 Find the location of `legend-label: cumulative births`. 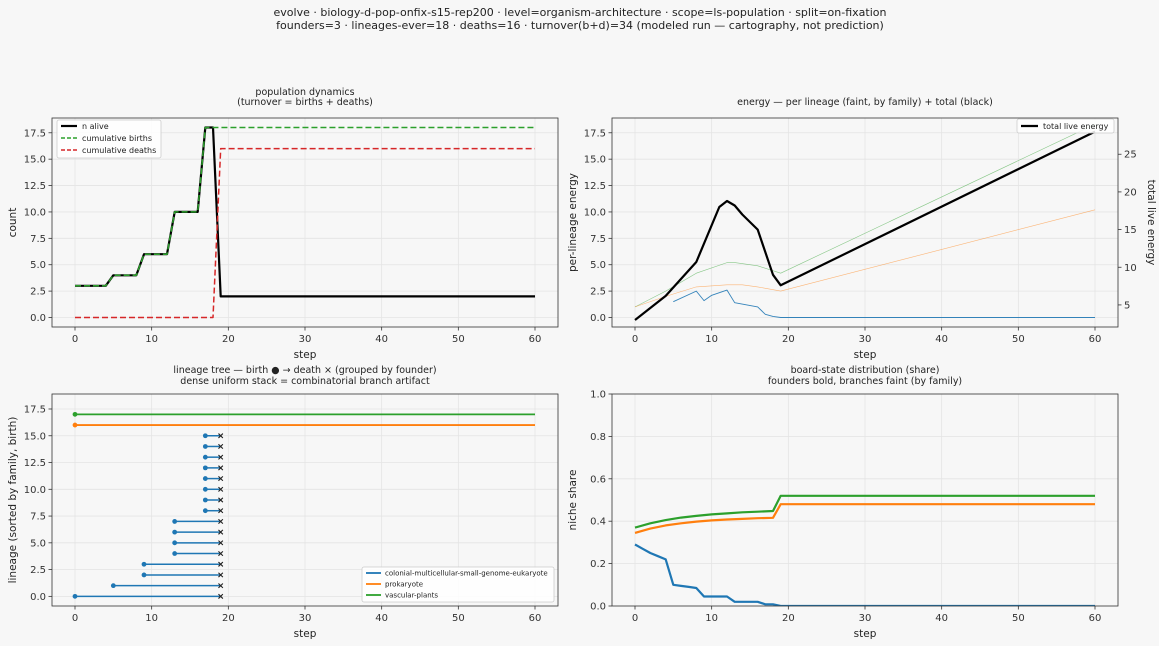

legend-label: cumulative births is located at coordinates (117, 138).